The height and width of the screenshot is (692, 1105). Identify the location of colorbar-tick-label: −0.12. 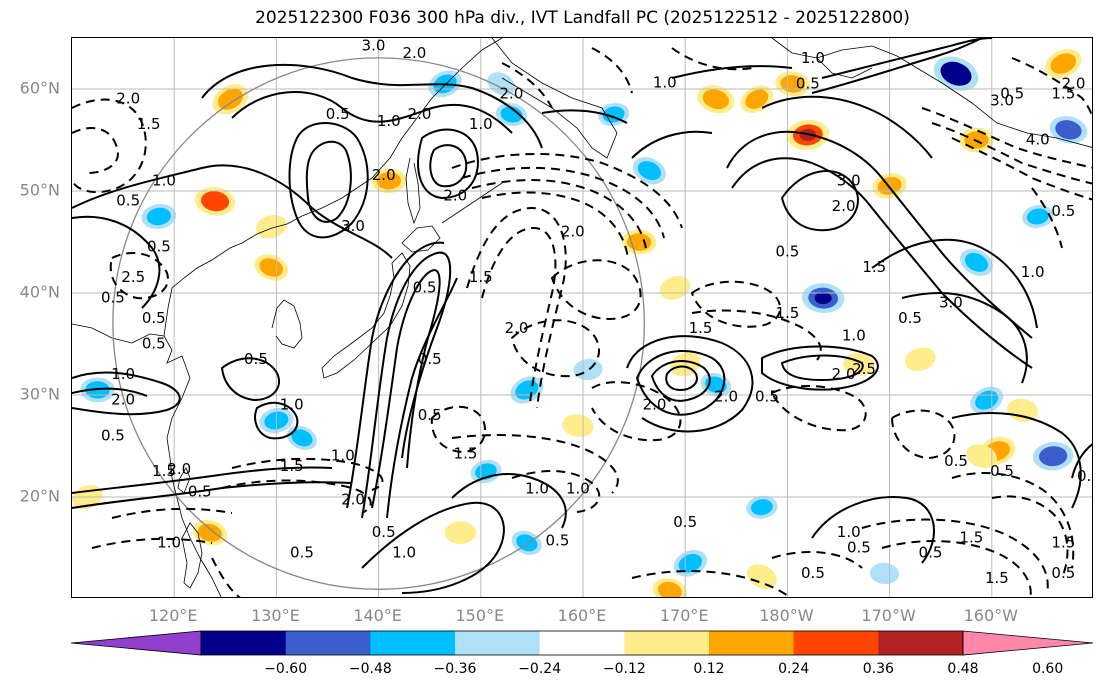
(624, 669).